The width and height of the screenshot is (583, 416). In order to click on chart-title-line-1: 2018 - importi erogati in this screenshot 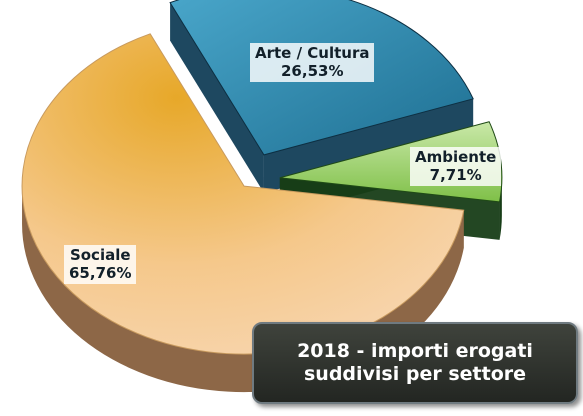, I will do `click(415, 351)`.